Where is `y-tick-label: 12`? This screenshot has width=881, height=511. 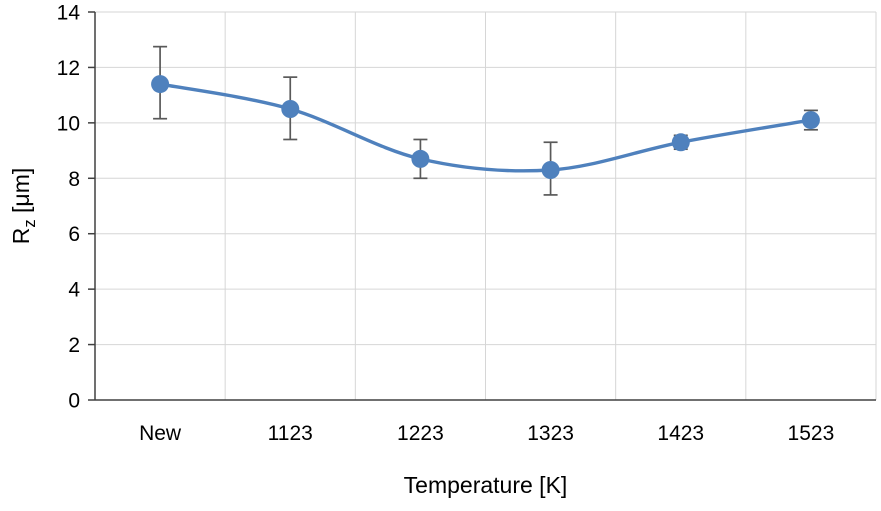
y-tick-label: 12 is located at coordinates (68, 68).